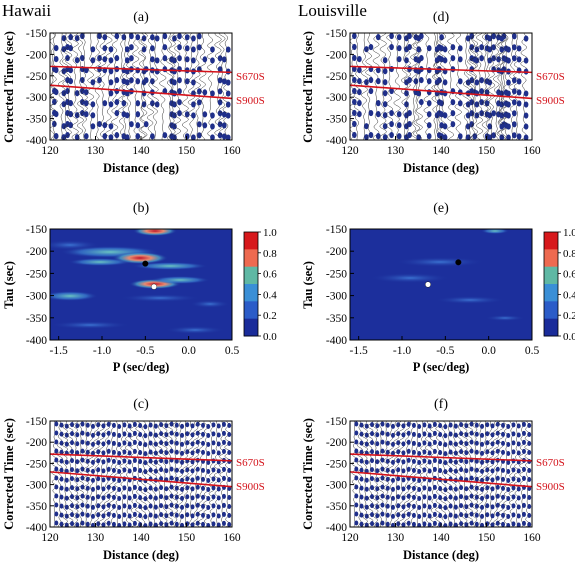 Image resolution: width=575 pixels, height=566 pixels. What do you see at coordinates (250, 77) in the screenshot?
I see `panel-a-phase-label-s670s: S670S` at bounding box center [250, 77].